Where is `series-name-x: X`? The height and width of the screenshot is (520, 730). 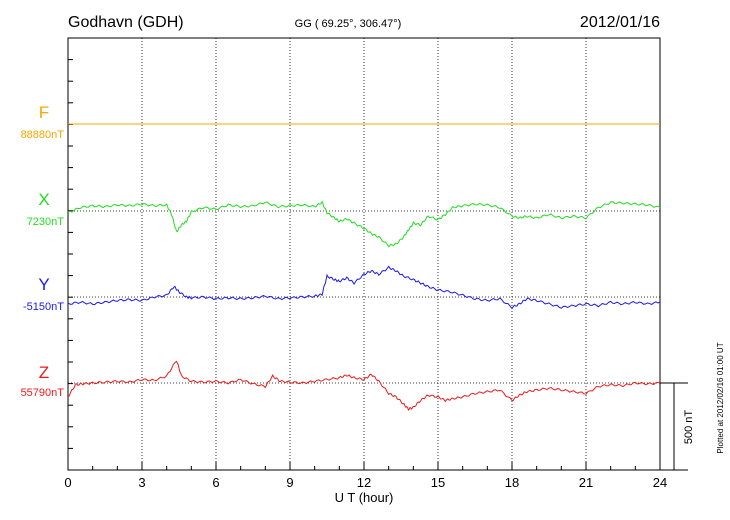
series-name-x: X is located at coordinates (43, 199).